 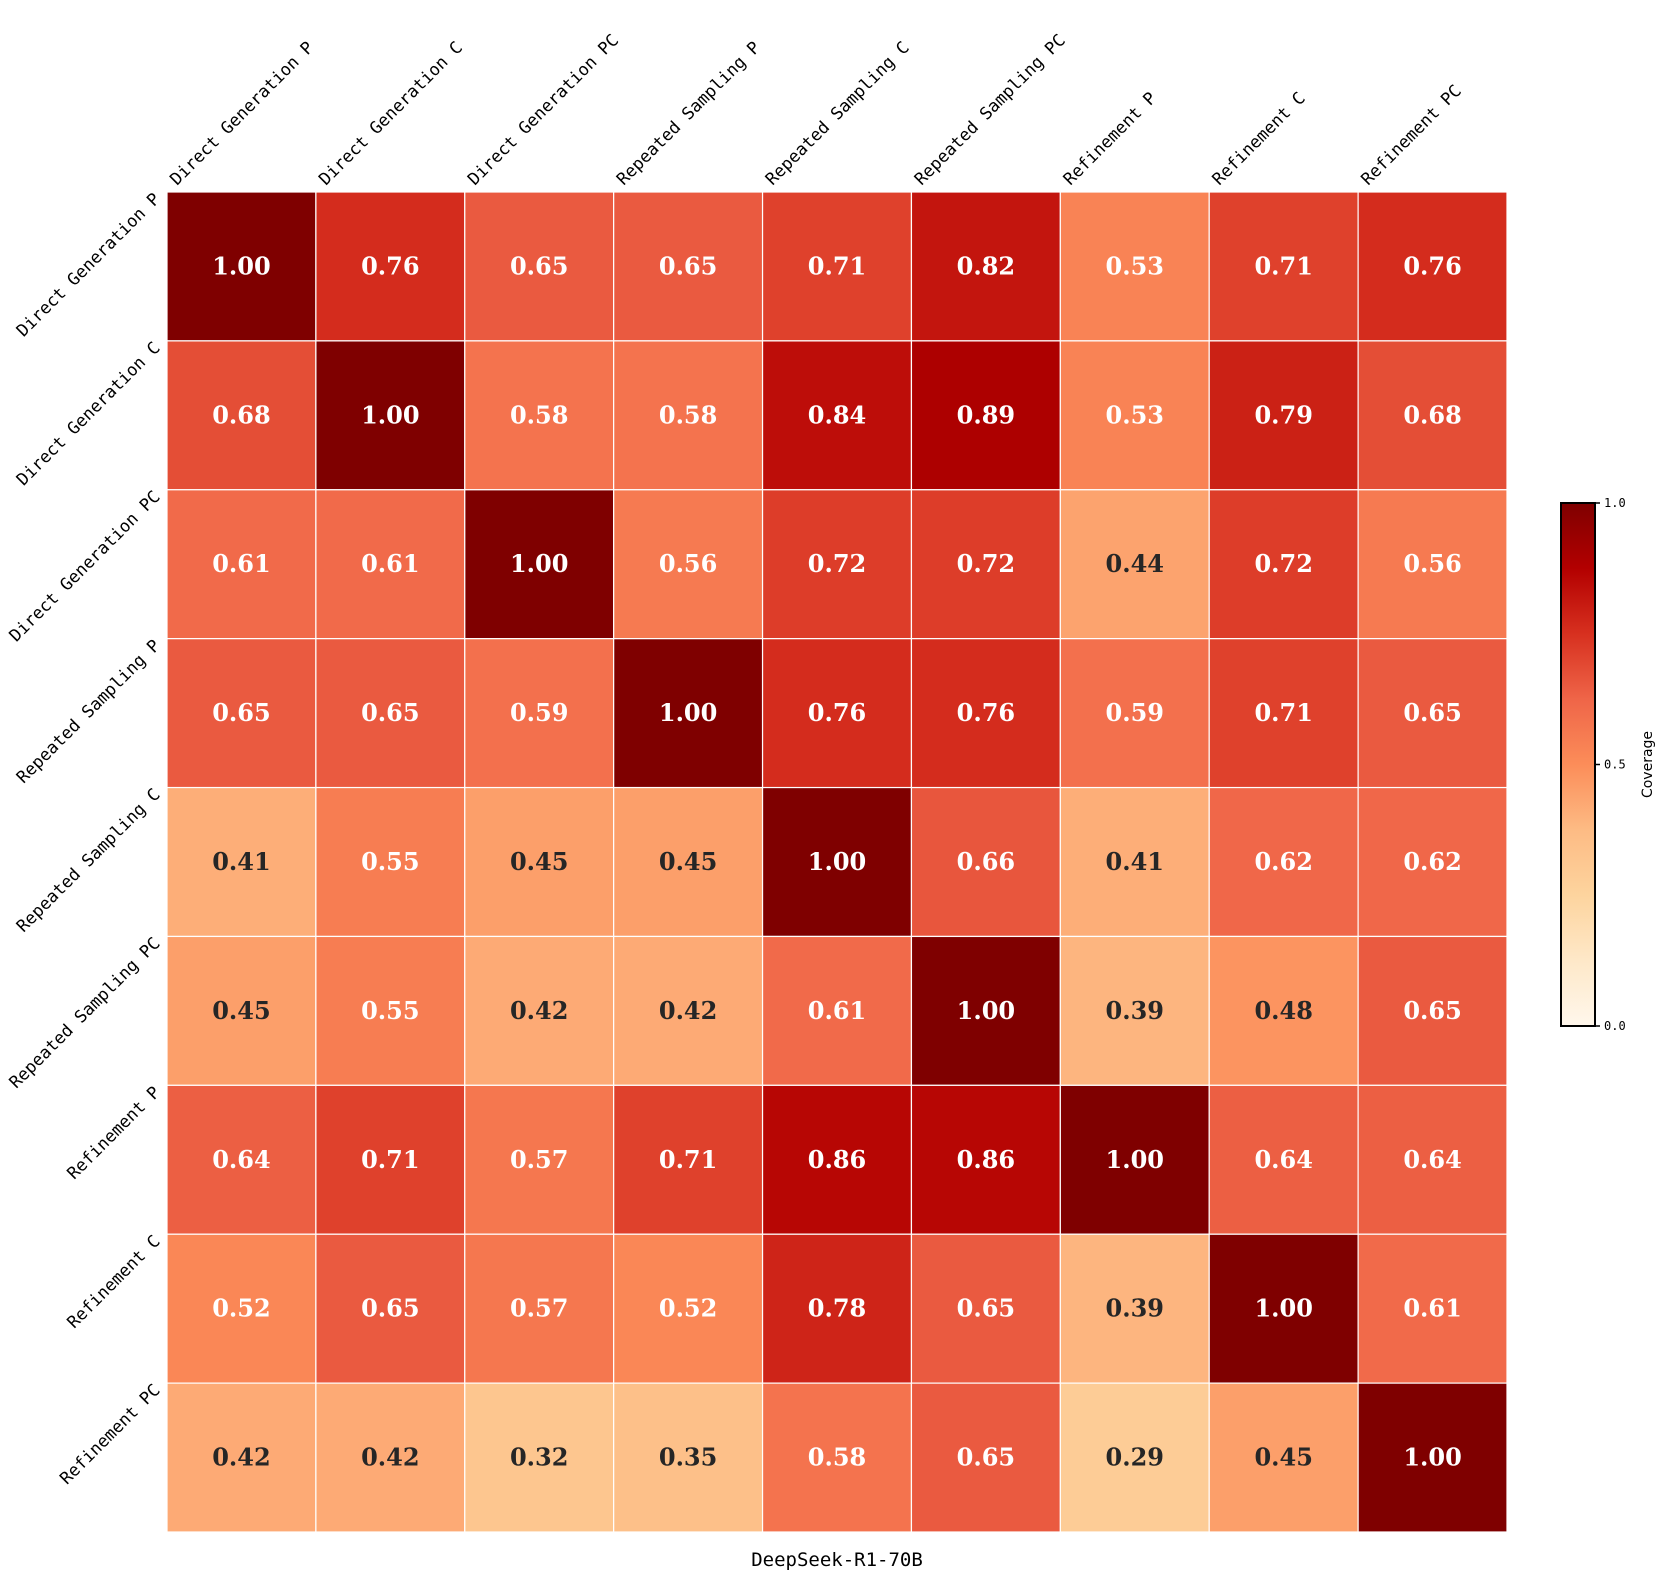 What do you see at coordinates (242, 114) in the screenshot?
I see `x-tick-label: Direct Generation P` at bounding box center [242, 114].